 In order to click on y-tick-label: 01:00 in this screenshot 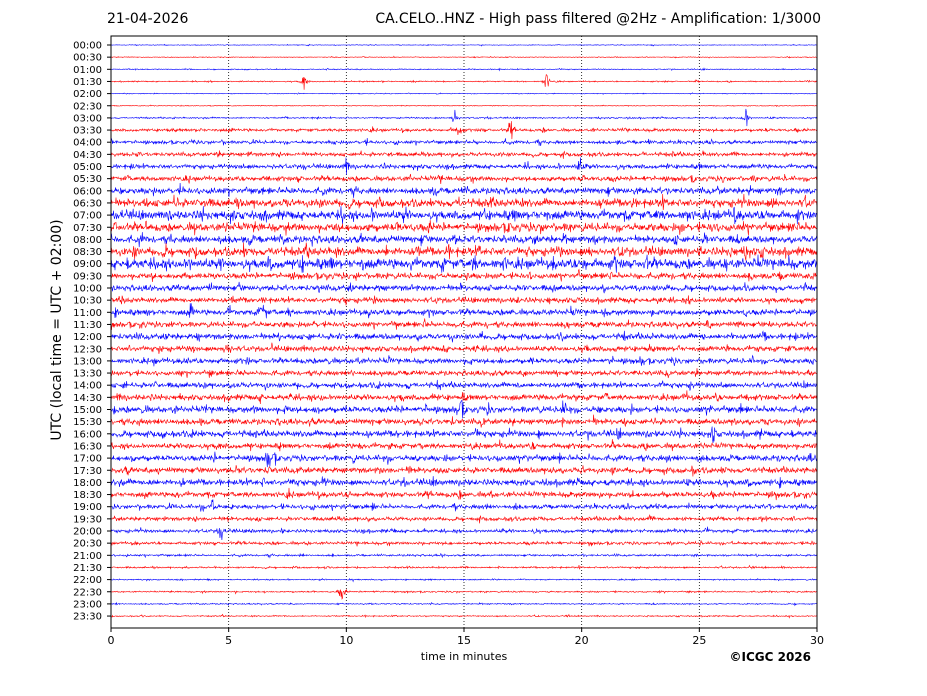, I will do `click(87, 70)`.